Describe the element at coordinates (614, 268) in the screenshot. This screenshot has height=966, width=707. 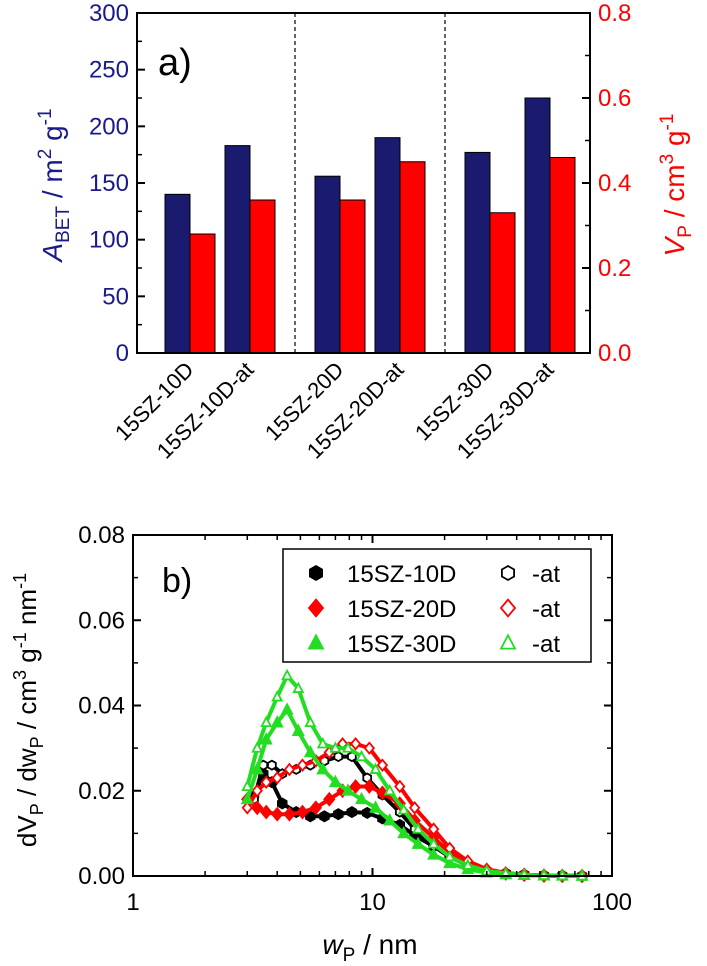
I see `right-tick-label: 0.2` at that location.